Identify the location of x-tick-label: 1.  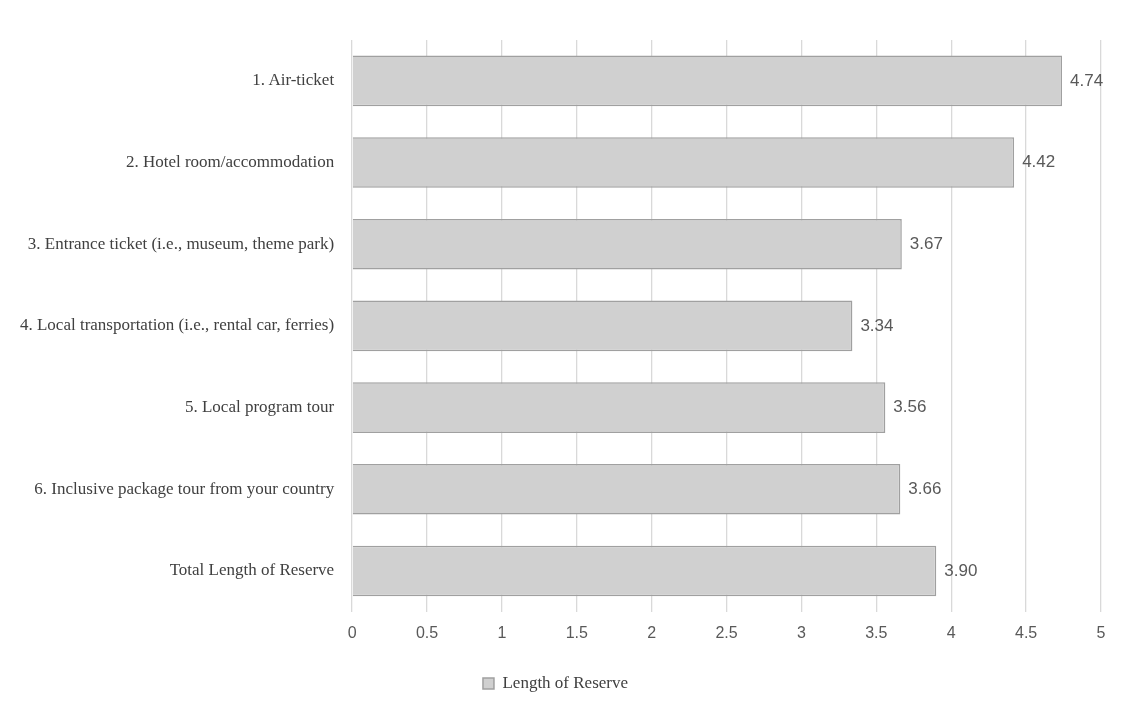
(502, 632).